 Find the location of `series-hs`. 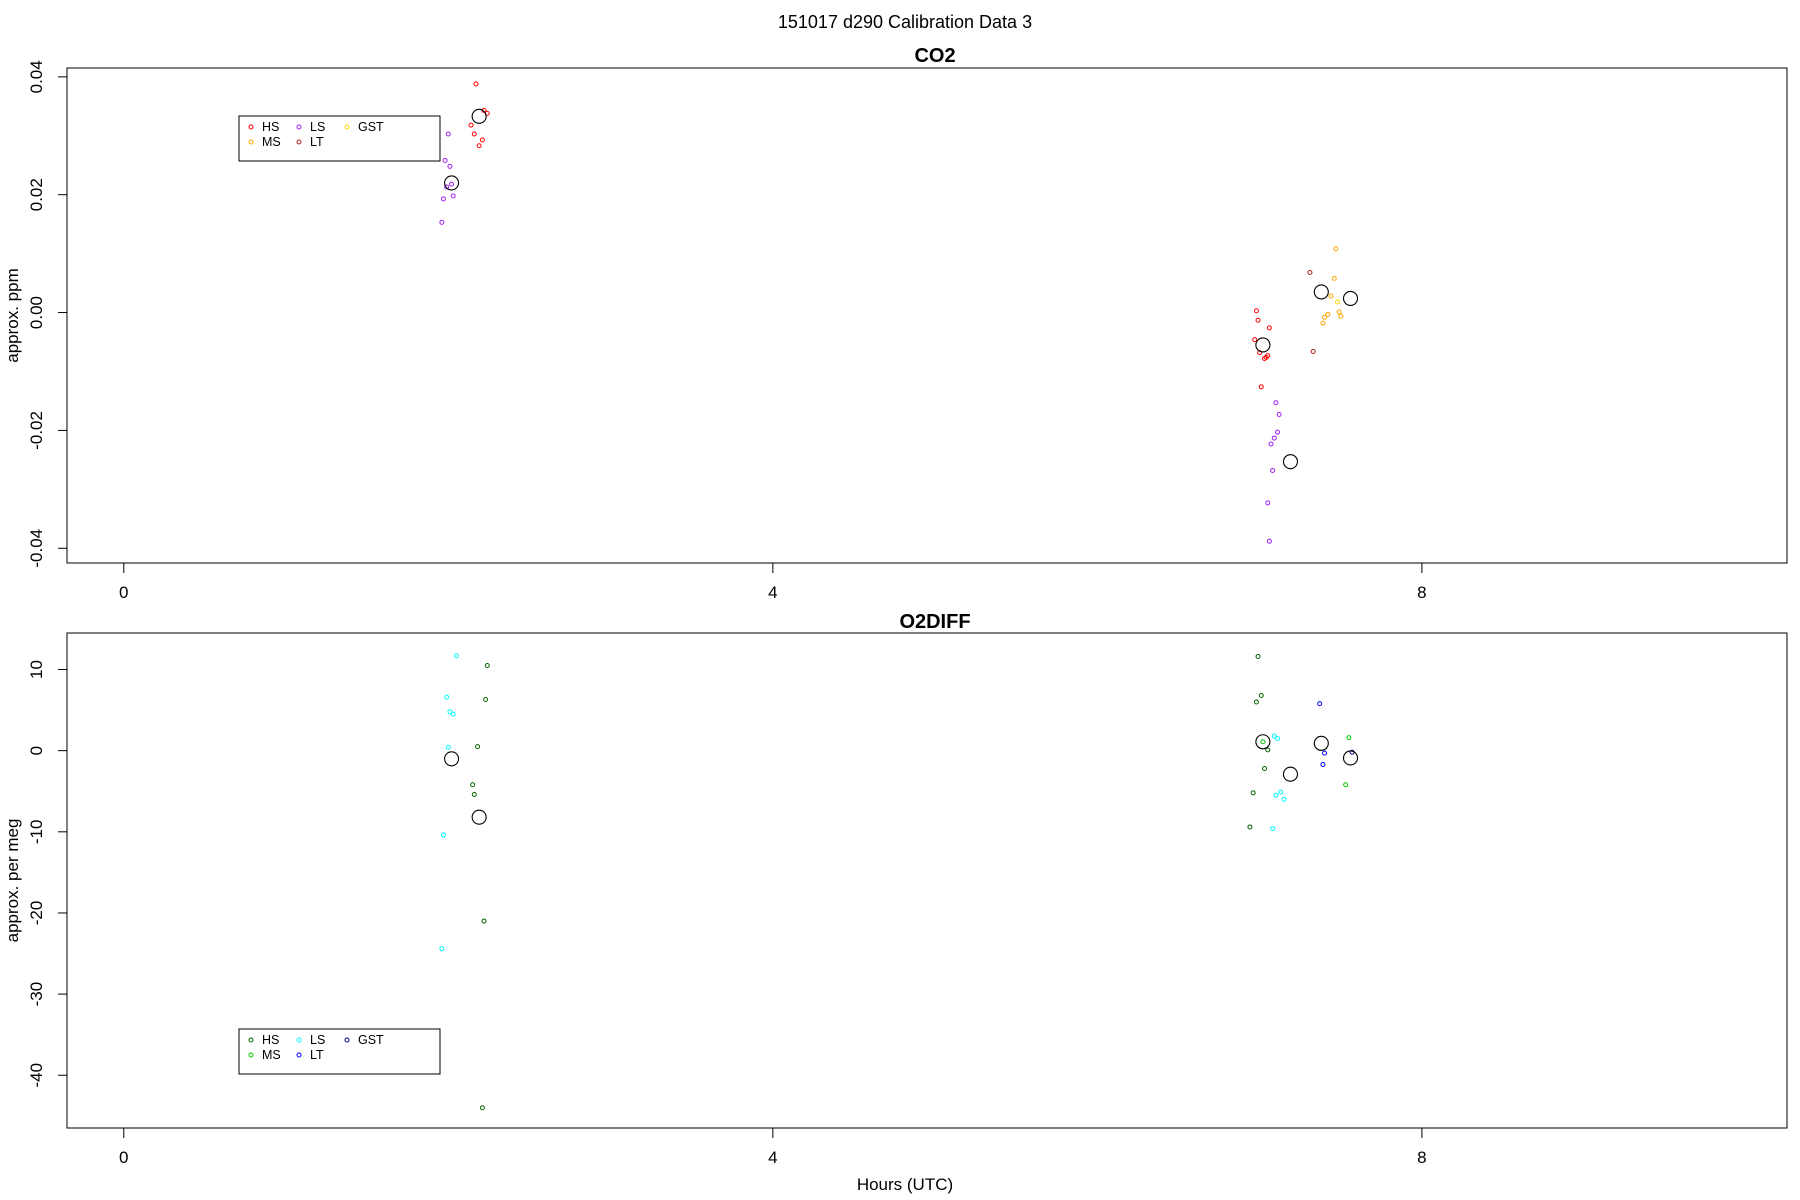

series-hs is located at coordinates (870, 235).